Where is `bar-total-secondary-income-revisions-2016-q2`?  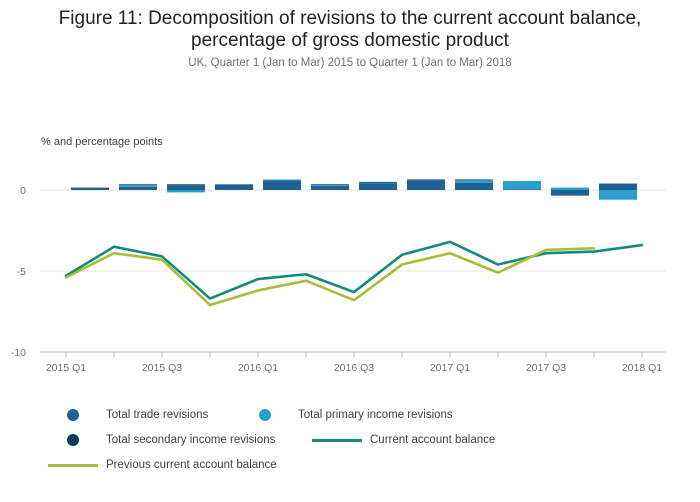
bar-total-secondary-income-revisions-2016-q2 is located at coordinates (330, 185).